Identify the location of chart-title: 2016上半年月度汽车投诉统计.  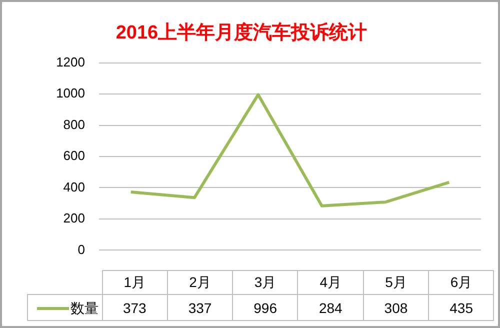
(242, 33).